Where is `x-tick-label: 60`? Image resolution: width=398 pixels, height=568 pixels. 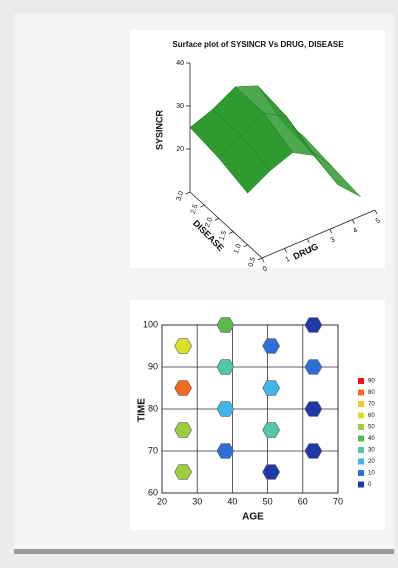
x-tick-label: 60 is located at coordinates (303, 501).